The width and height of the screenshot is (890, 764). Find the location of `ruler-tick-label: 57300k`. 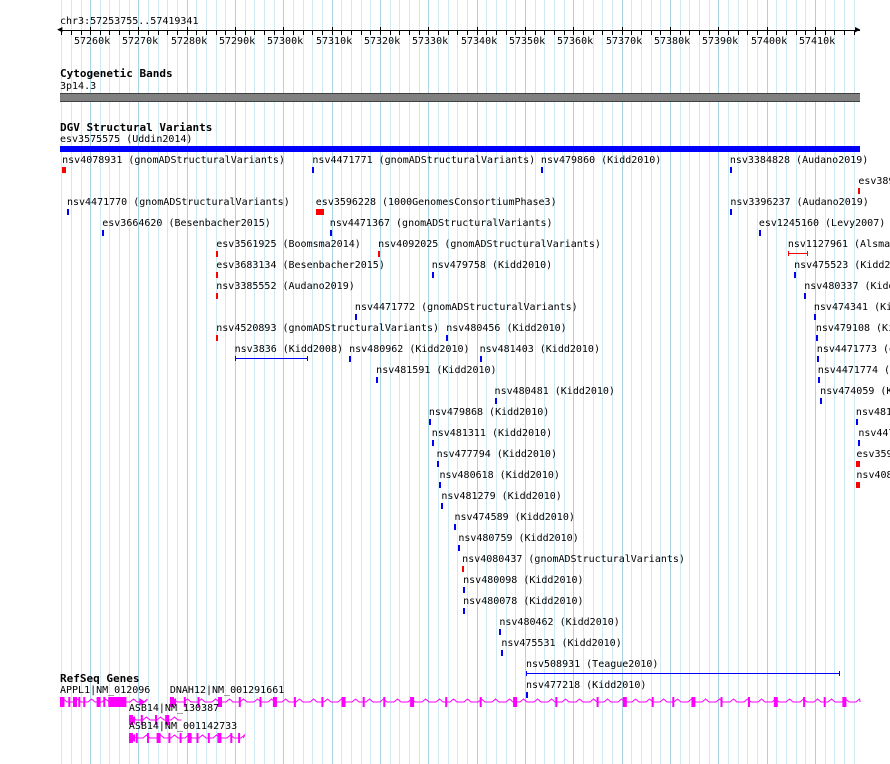

ruler-tick-label: 57300k is located at coordinates (285, 41).